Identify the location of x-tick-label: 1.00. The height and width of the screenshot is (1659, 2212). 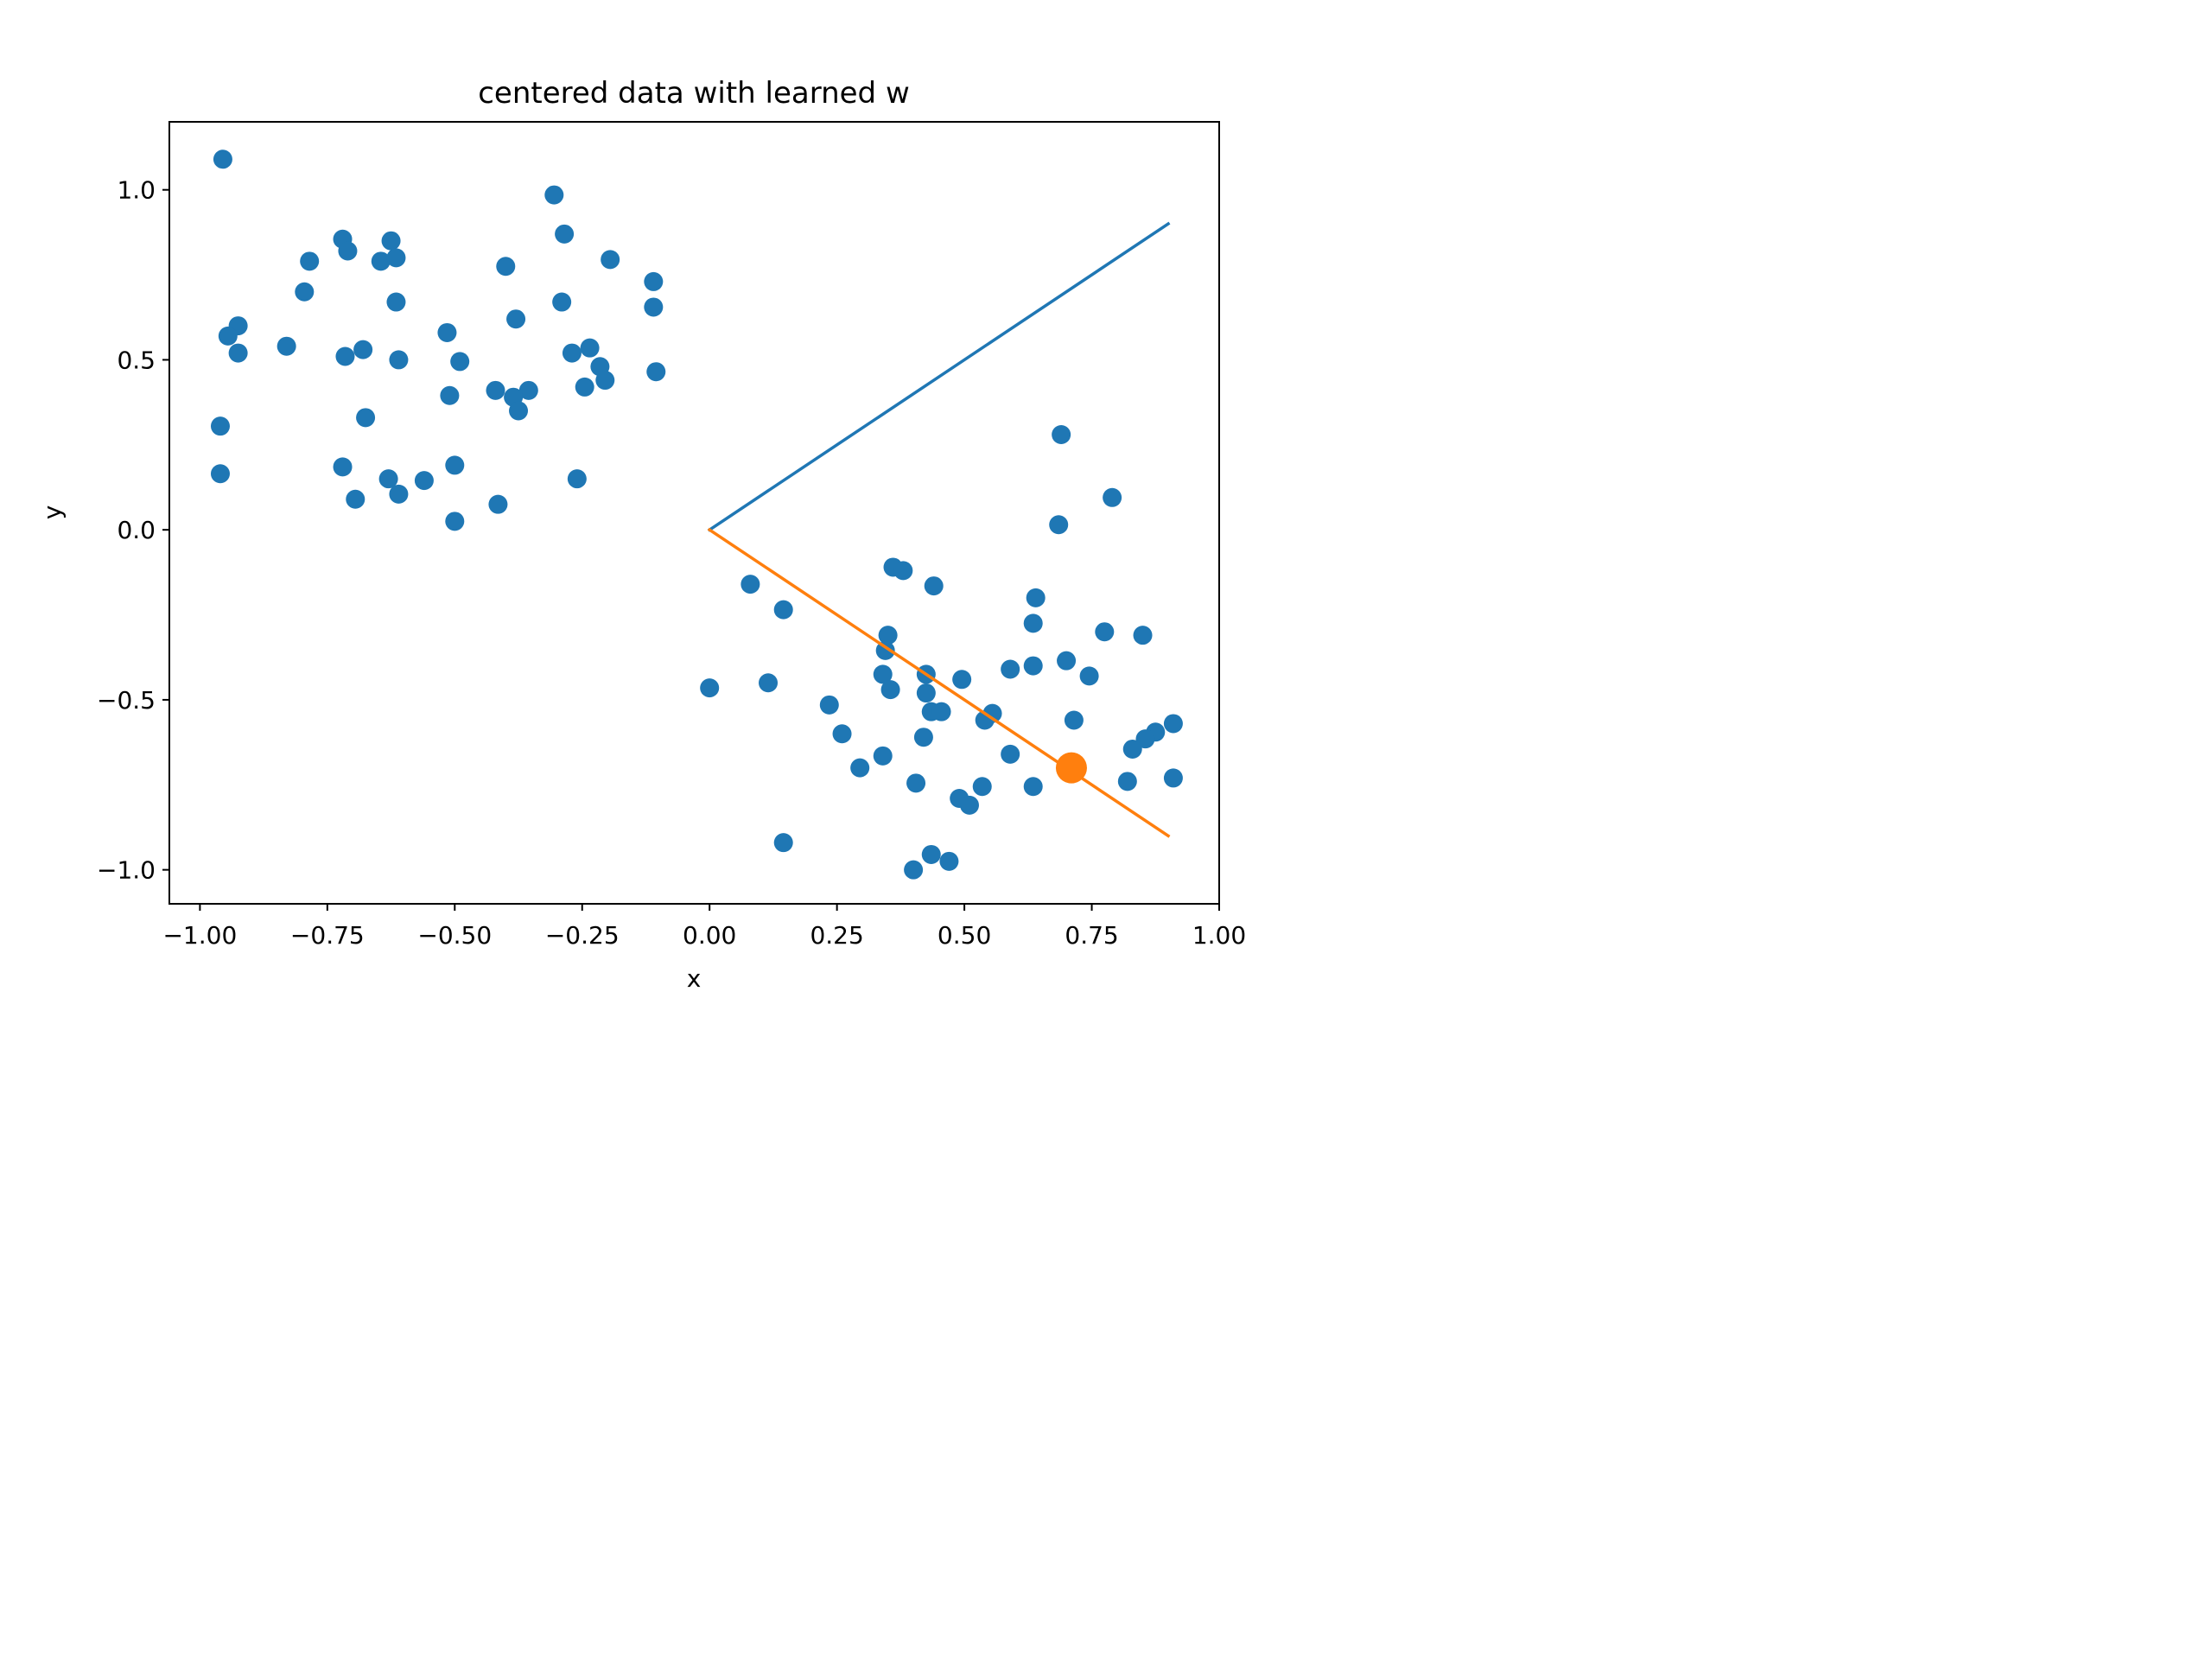
(1219, 936).